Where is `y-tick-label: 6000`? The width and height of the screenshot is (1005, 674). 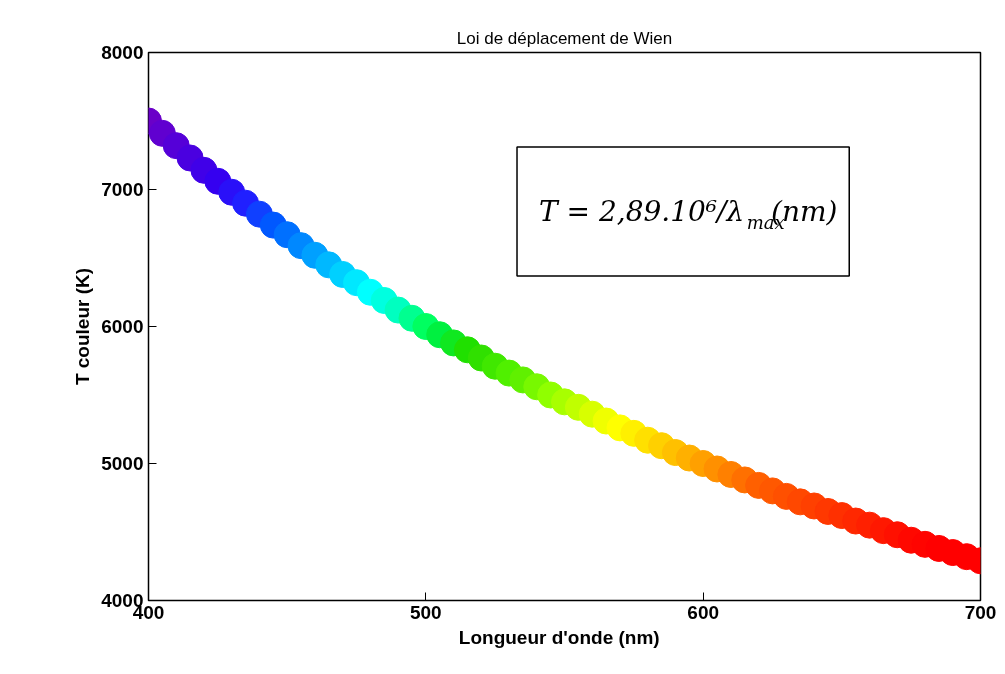 y-tick-label: 6000 is located at coordinates (122, 326).